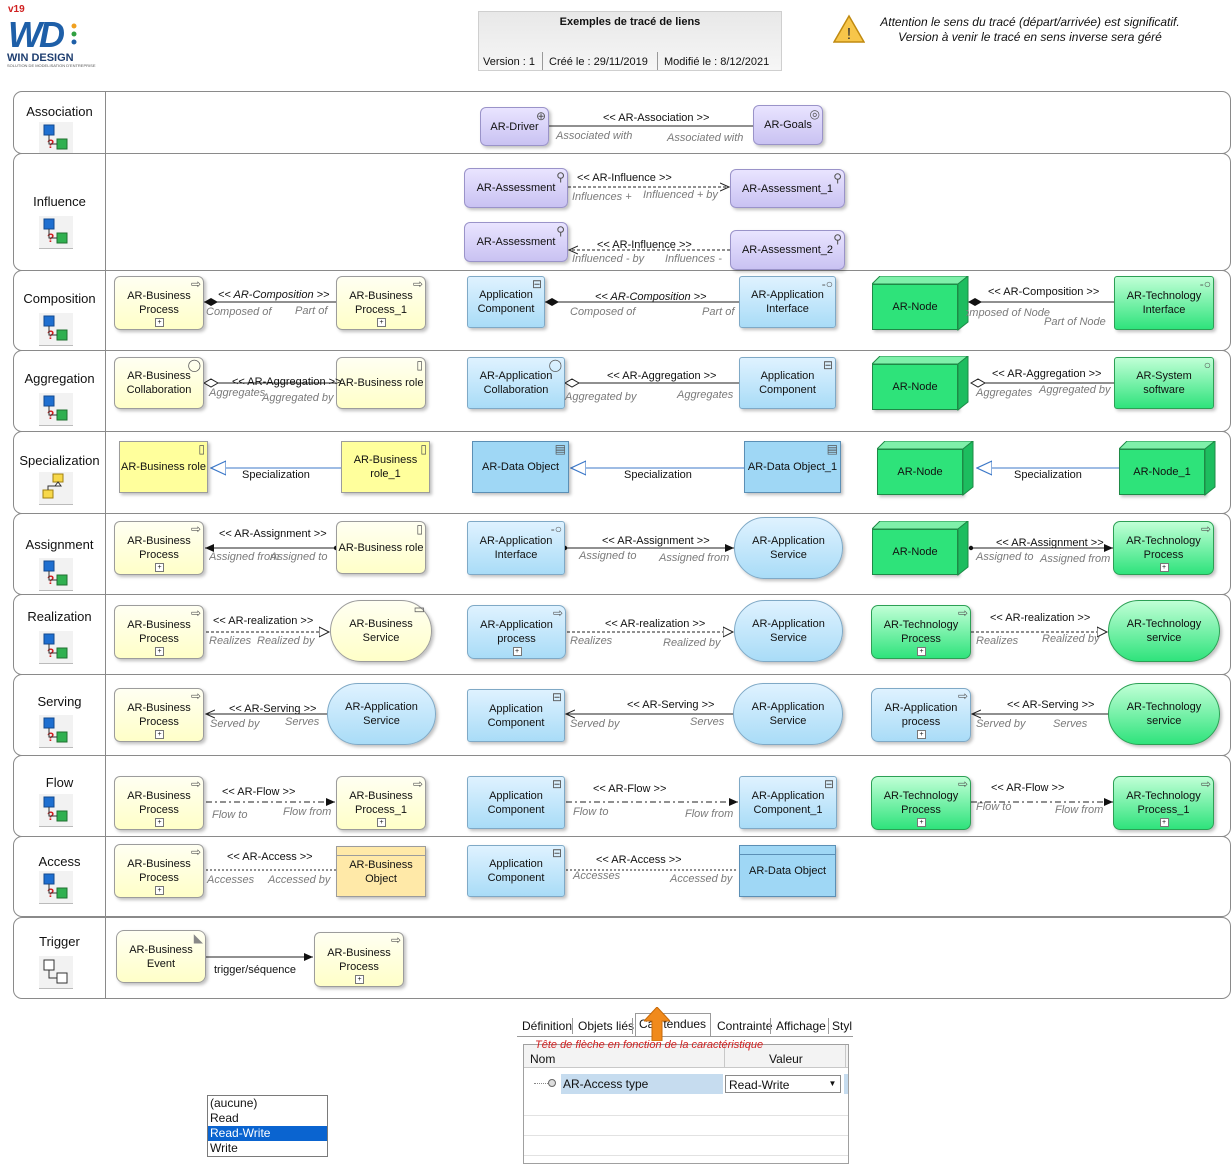 The image size is (1231, 1164). Describe the element at coordinates (622, 958) in the screenshot. I see `row-trigger: Trigger` at that location.